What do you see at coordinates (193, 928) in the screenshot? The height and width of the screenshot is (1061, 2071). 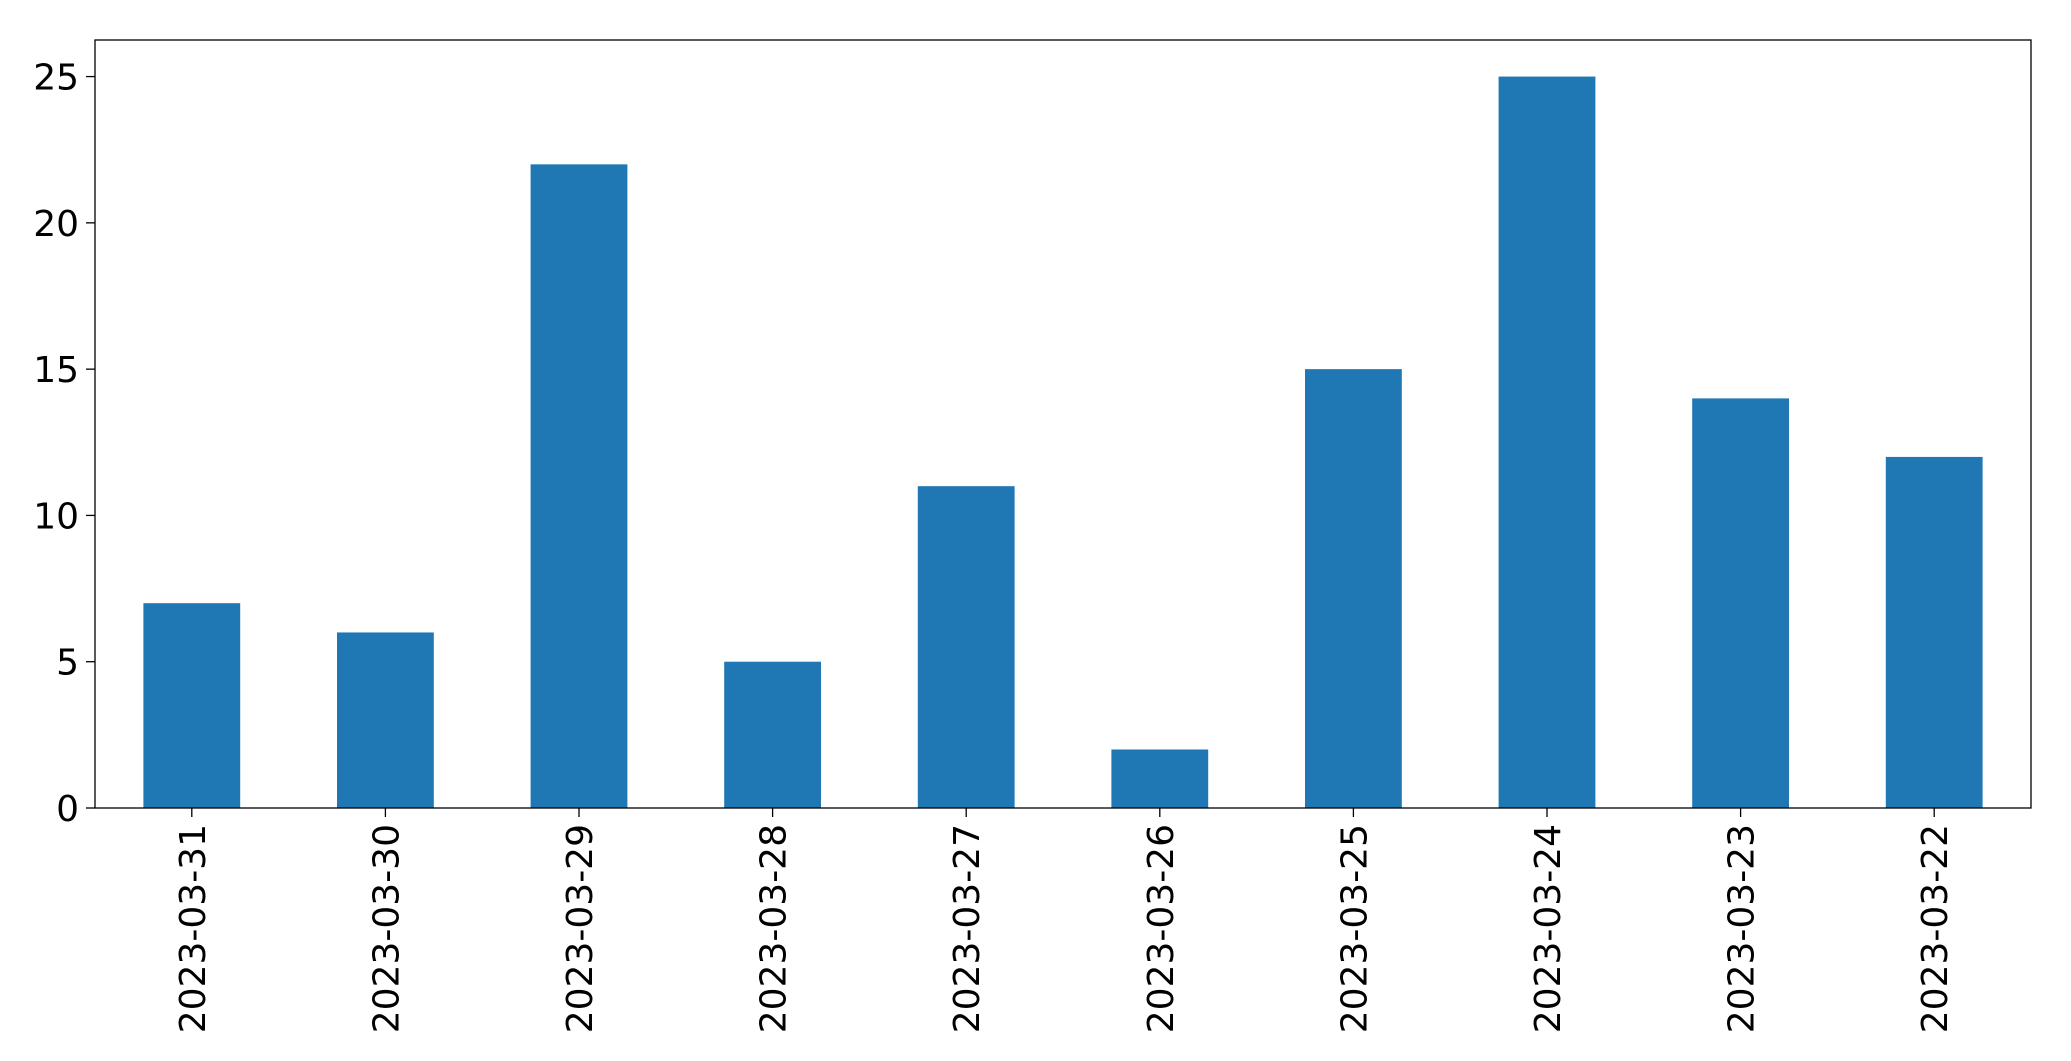 I see `x-tick-label: 2023-03-31` at bounding box center [193, 928].